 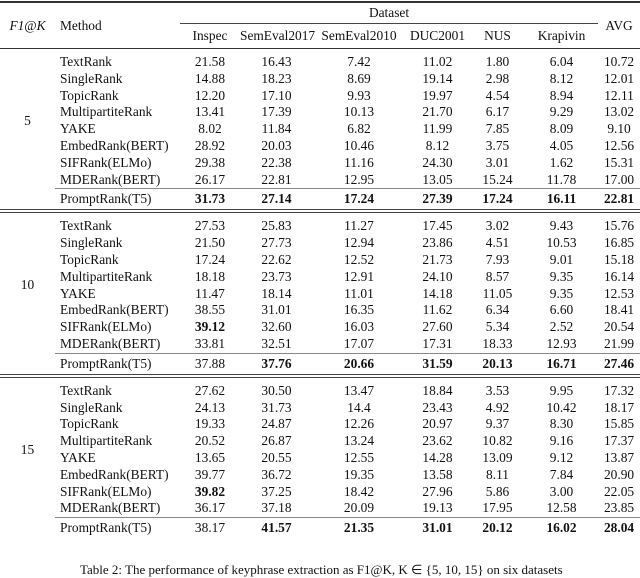 I want to click on score-cell: 31.01, so click(x=437, y=528).